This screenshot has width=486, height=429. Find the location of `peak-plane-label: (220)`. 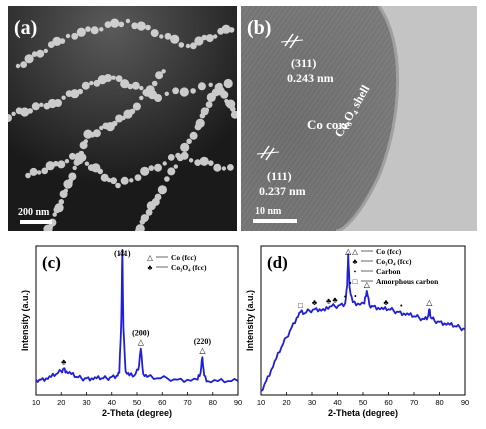

peak-plane-label: (220) is located at coordinates (203, 341).